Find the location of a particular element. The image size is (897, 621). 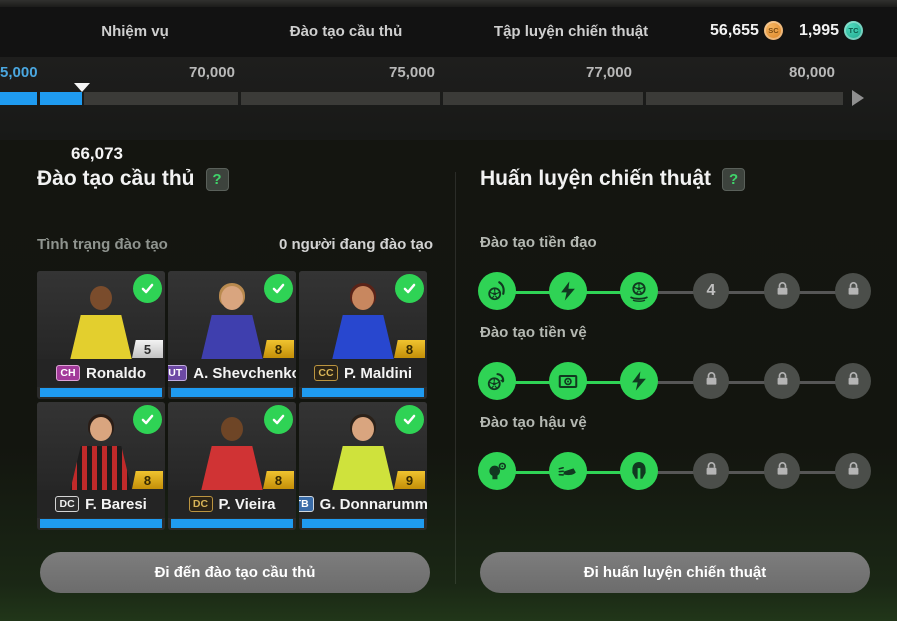

skill-node-ball-kick-icon is located at coordinates (497, 291).